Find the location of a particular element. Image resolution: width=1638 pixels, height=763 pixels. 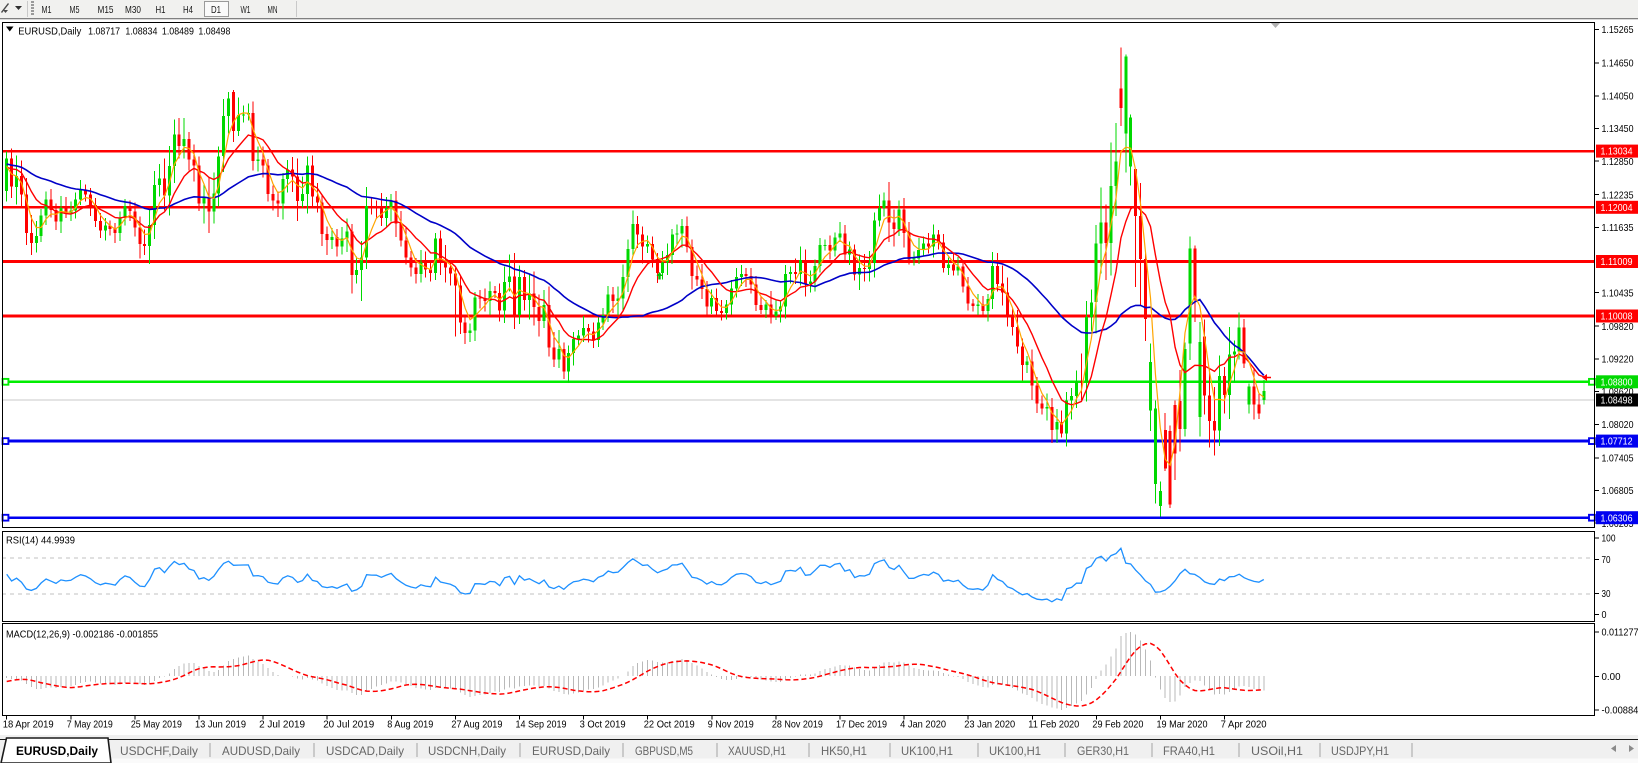

svg-text: 1.08800 is located at coordinates (1617, 382).